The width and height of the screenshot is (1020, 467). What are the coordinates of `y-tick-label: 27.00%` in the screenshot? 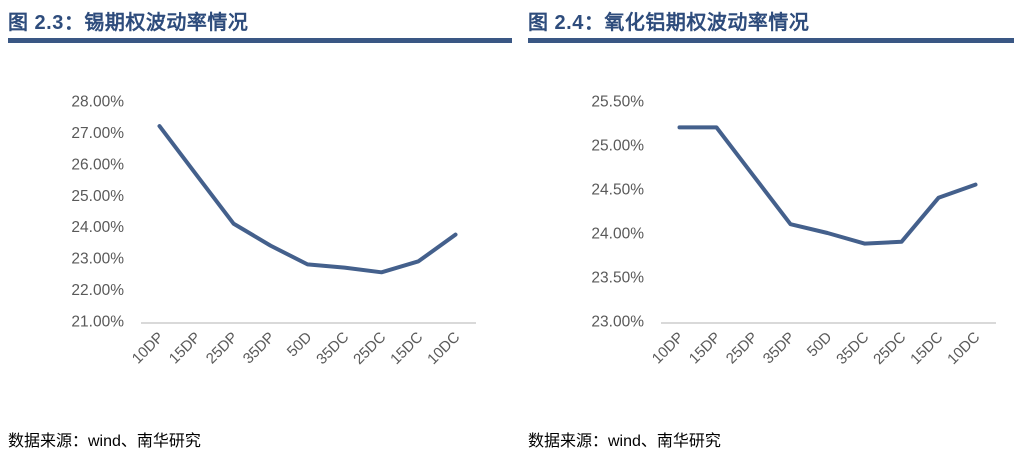 It's located at (97, 133).